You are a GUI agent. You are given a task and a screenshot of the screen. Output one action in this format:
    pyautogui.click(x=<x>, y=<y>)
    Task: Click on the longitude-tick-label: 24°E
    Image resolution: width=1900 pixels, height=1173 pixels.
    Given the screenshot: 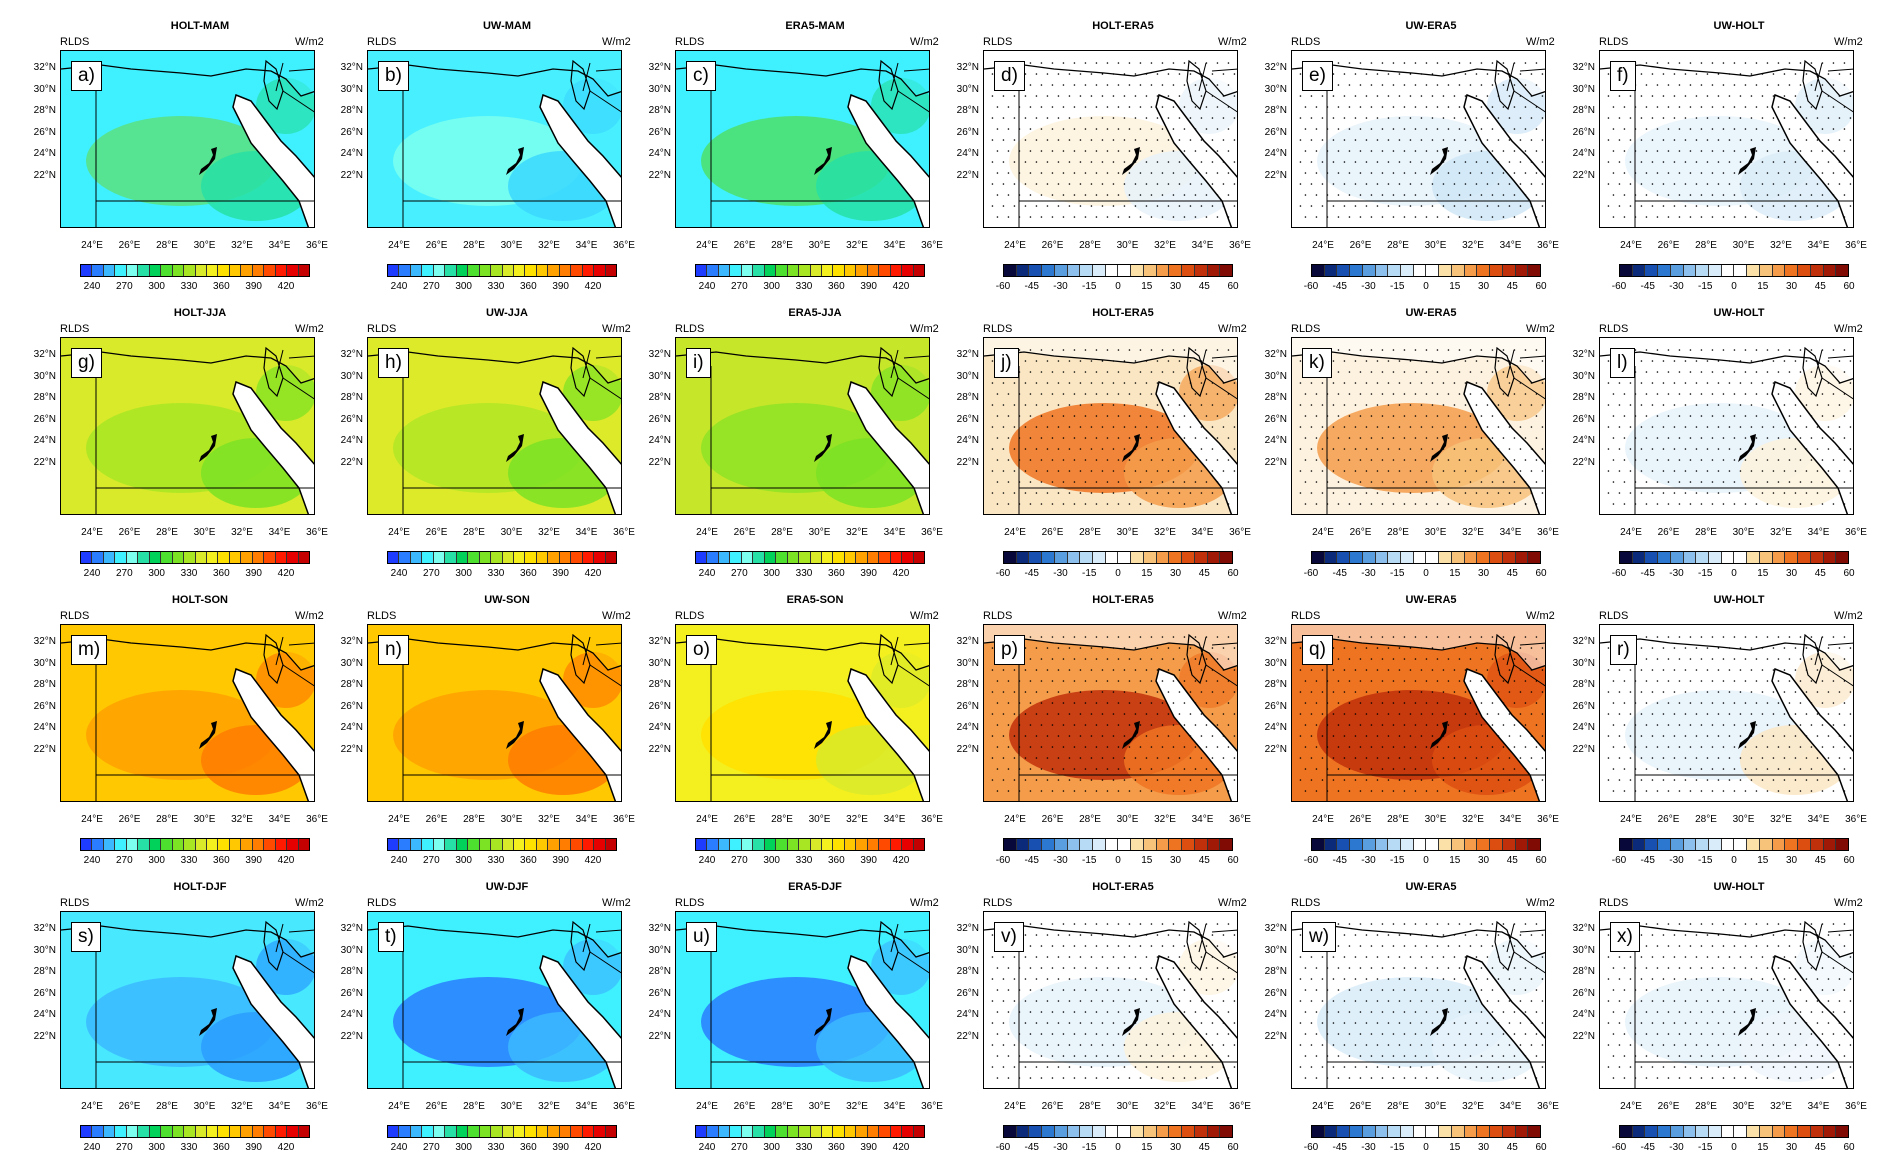 What is the action you would take?
    pyautogui.click(x=92, y=819)
    